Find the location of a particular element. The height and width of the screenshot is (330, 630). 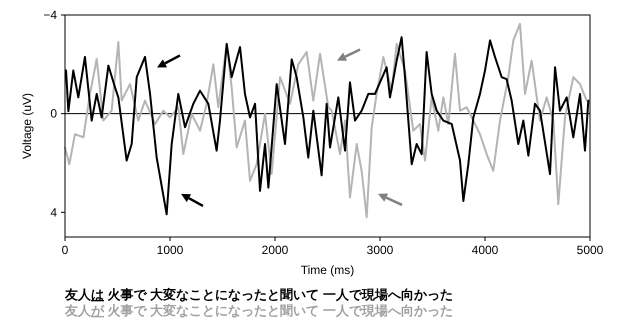

x-tick-label: 2000 is located at coordinates (275, 250).